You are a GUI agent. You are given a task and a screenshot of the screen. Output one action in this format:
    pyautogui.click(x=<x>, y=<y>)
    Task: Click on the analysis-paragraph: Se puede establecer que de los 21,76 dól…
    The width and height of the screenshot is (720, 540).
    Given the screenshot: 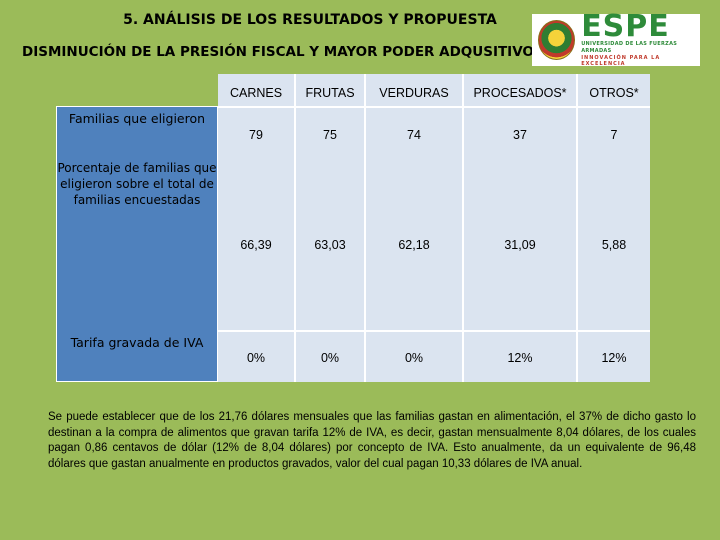 What is the action you would take?
    pyautogui.click(x=372, y=440)
    